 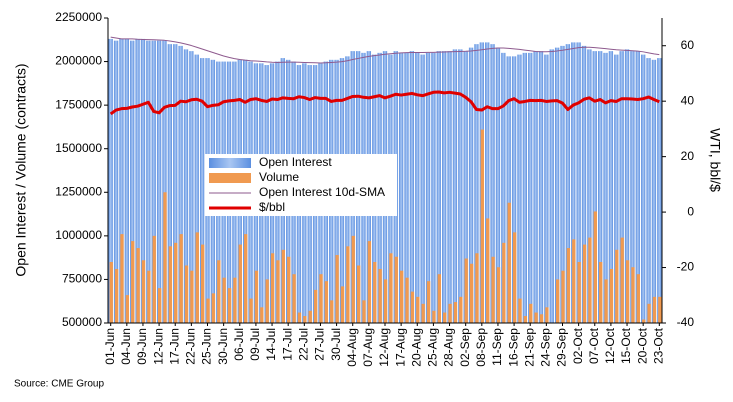 What do you see at coordinates (336, 344) in the screenshot?
I see `x-tick-label: 30-Jul` at bounding box center [336, 344].